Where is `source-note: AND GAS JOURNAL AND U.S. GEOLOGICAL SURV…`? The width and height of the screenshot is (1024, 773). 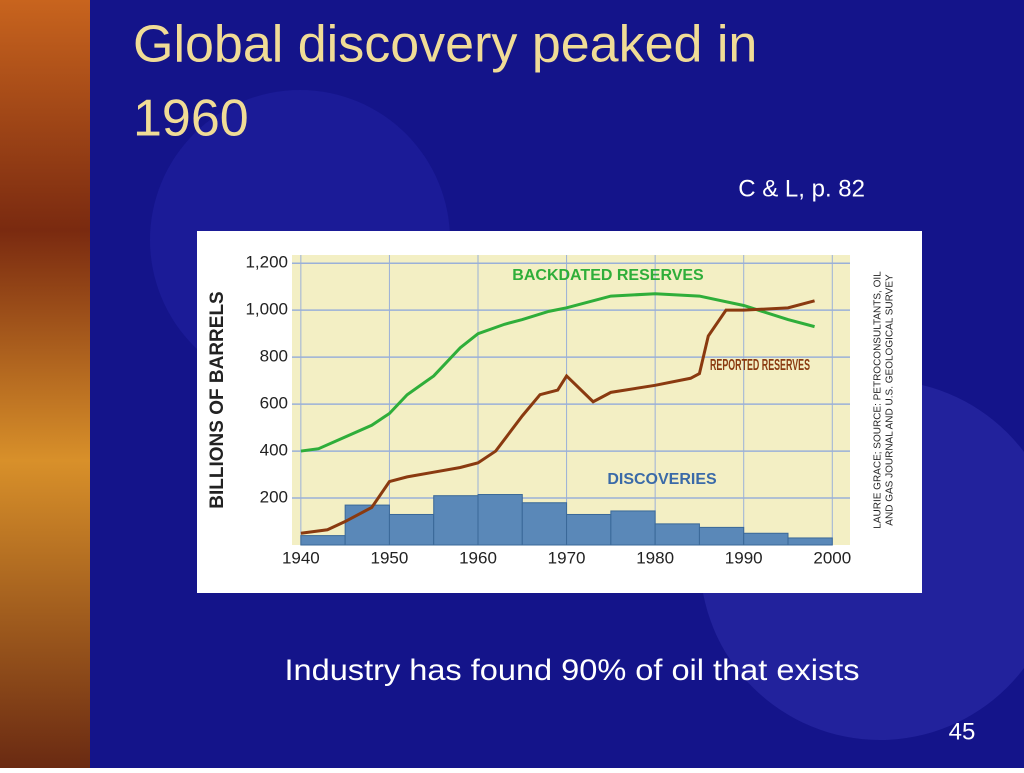
source-note: AND GAS JOURNAL AND U.S. GEOLOGICAL SURV… is located at coordinates (890, 400).